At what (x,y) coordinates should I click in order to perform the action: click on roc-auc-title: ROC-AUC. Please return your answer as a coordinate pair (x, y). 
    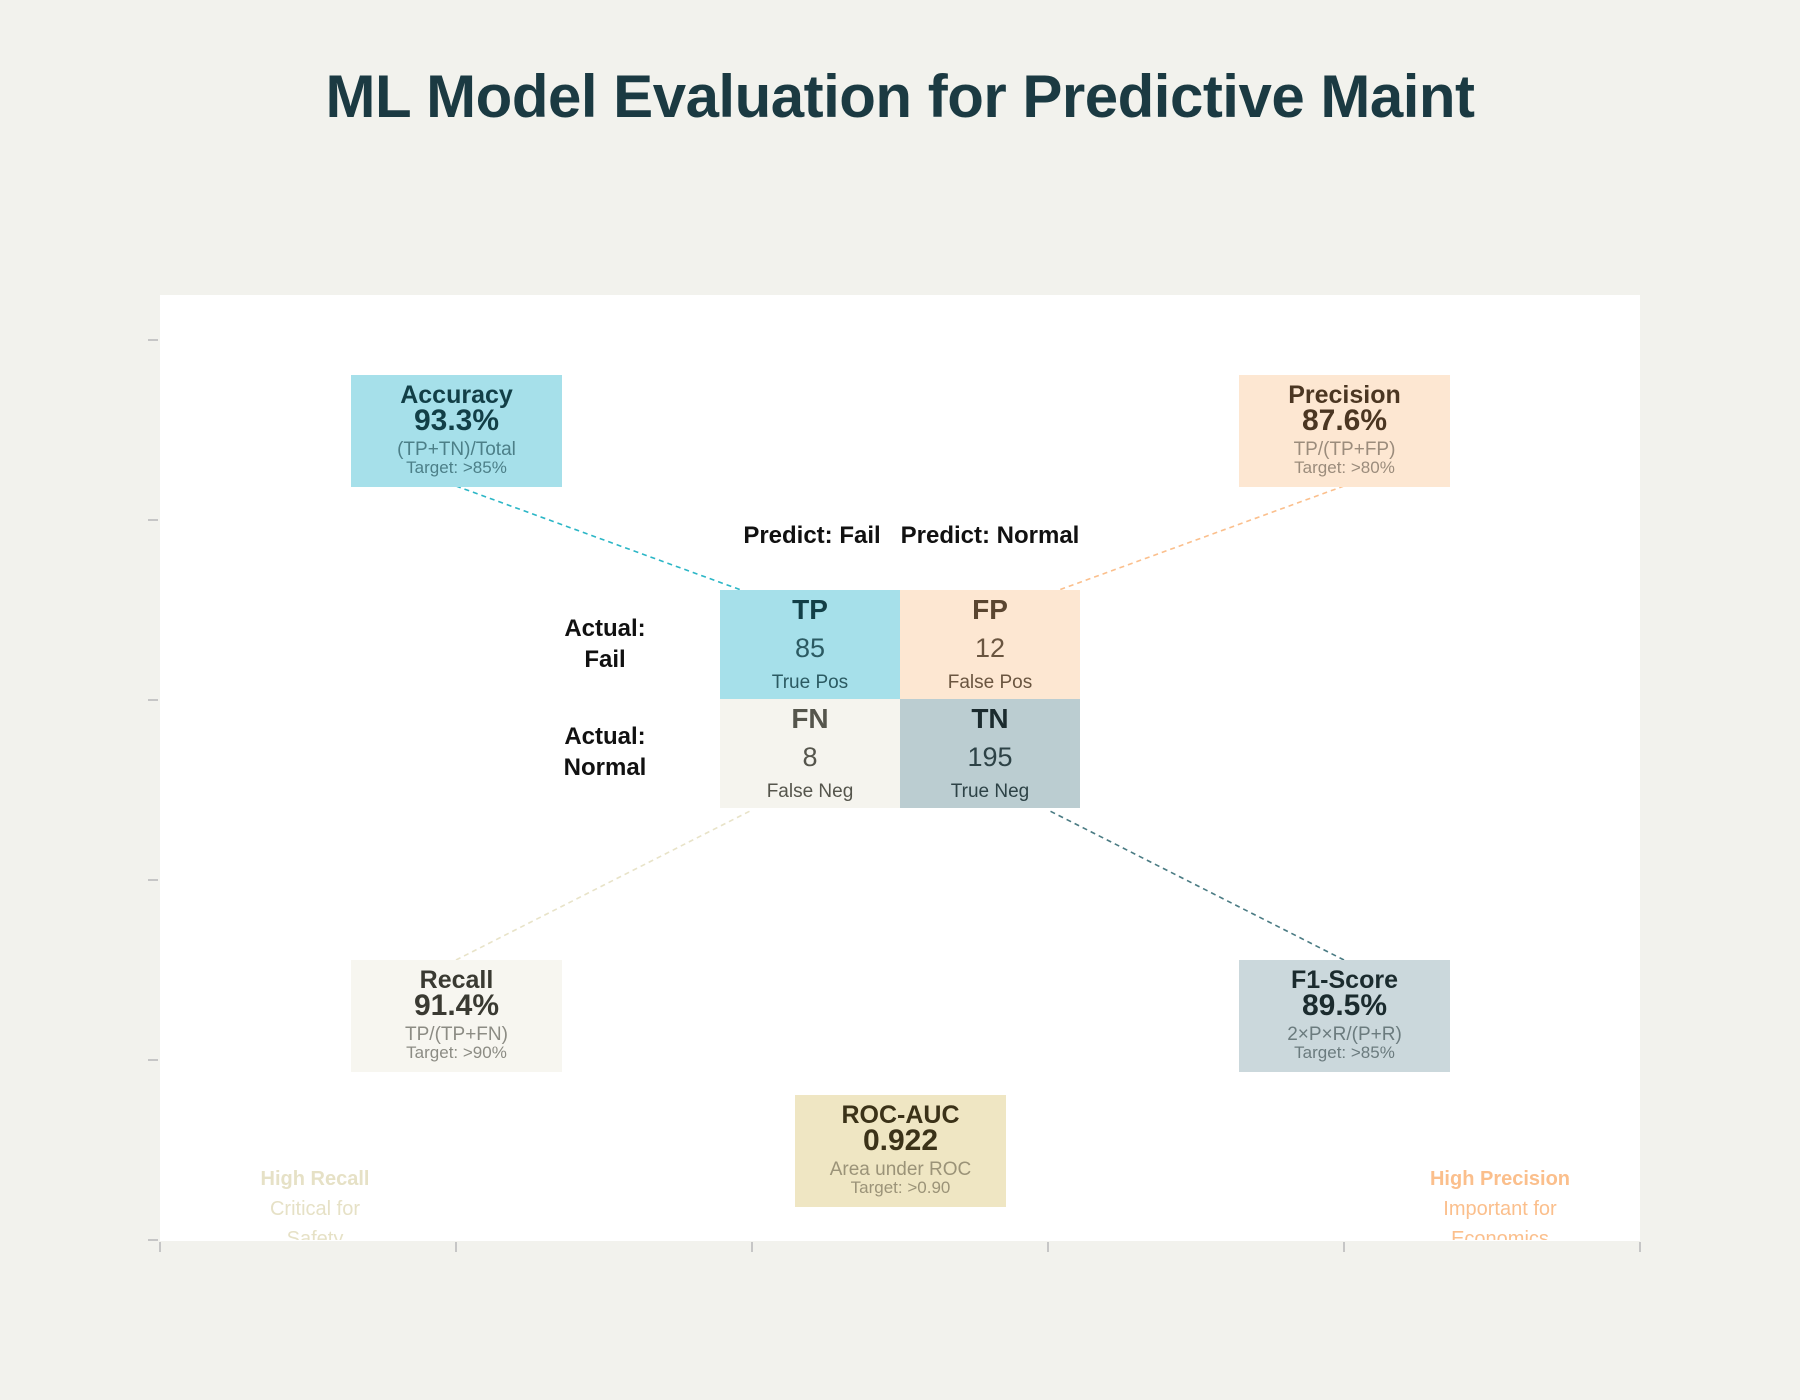
    Looking at the image, I should click on (900, 1115).